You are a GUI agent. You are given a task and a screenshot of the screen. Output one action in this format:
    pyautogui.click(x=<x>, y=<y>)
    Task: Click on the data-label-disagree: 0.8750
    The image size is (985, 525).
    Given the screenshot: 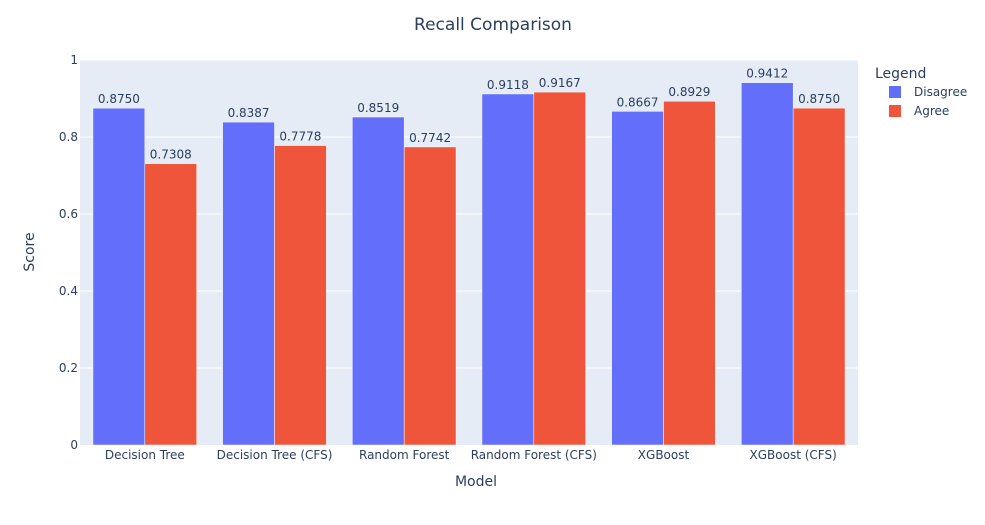 What is the action you would take?
    pyautogui.click(x=119, y=99)
    